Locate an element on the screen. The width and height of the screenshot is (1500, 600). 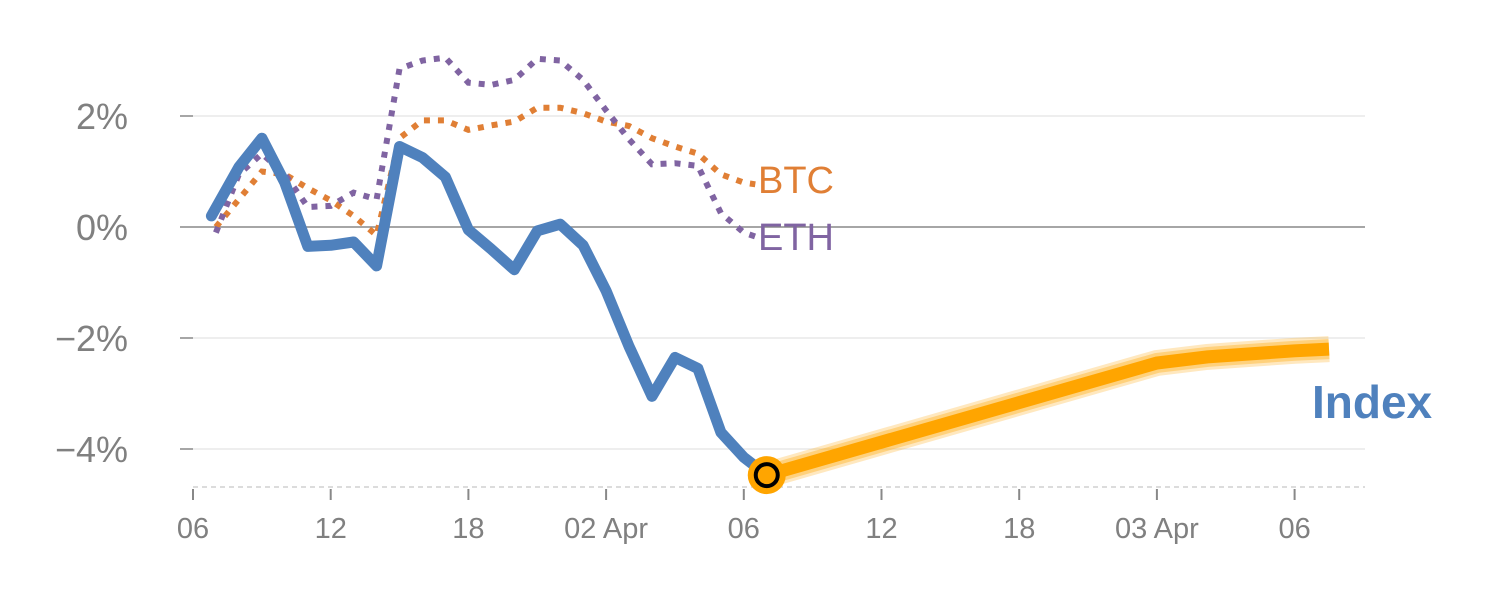
y-tick-label: −2% is located at coordinates (91, 338).